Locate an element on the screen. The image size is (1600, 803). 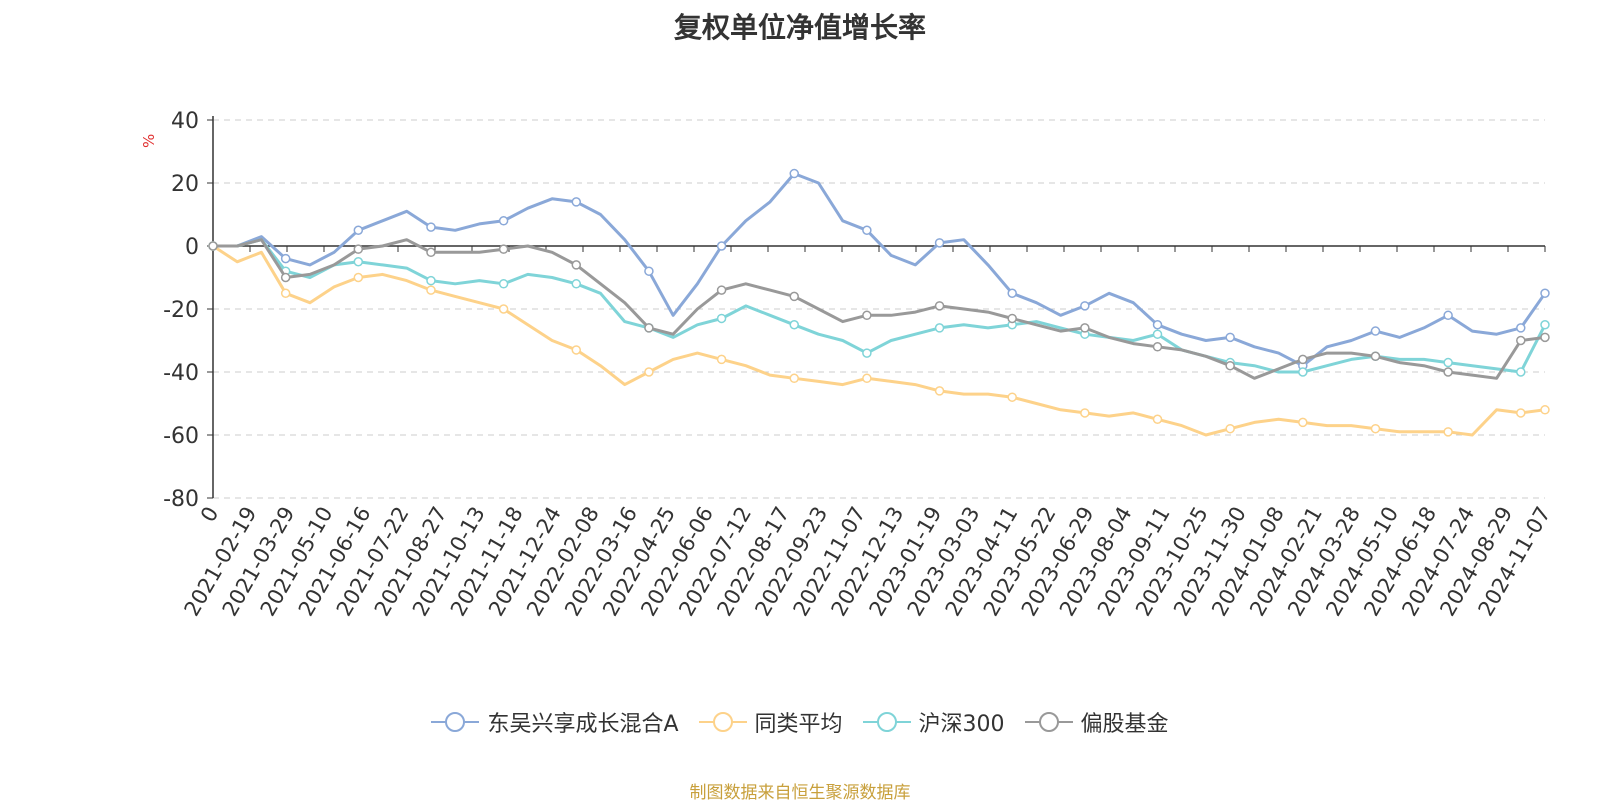
legend: 东吴兴享成长混合A 同类平均 沪深300 偏股基金 is located at coordinates (800, 722).